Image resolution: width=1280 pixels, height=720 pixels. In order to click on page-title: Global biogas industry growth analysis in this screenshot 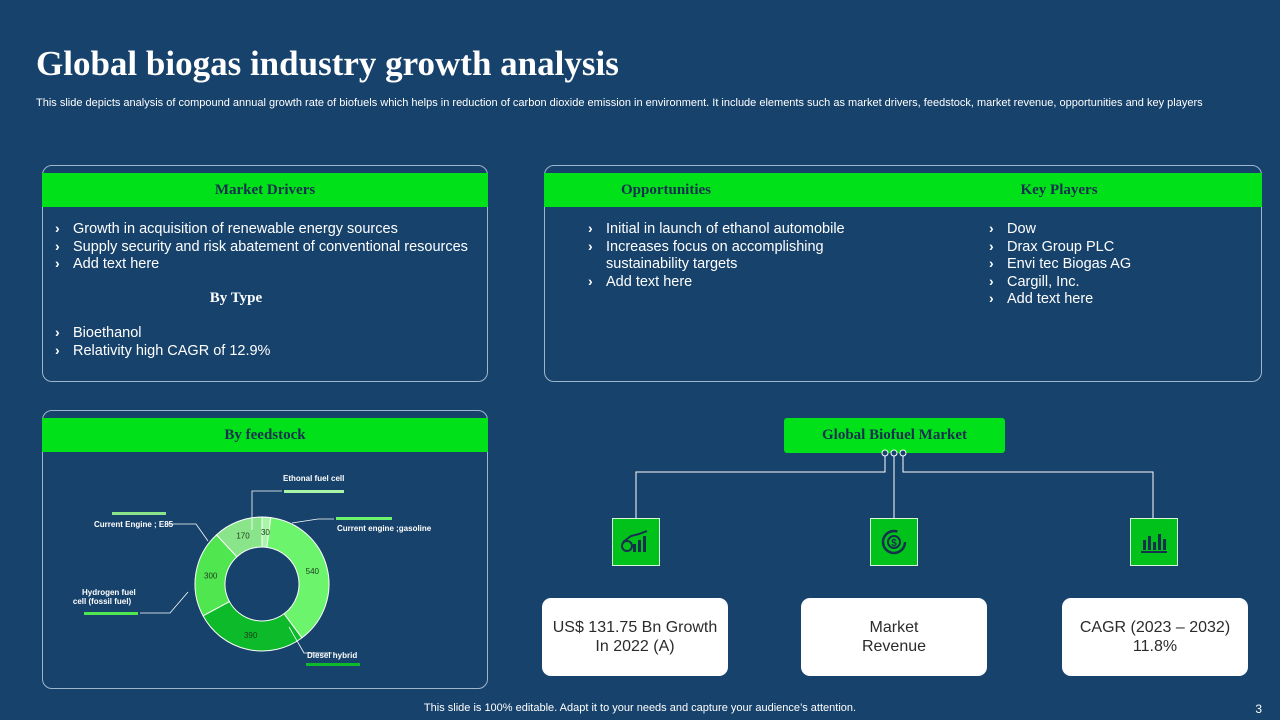, I will do `click(327, 63)`.